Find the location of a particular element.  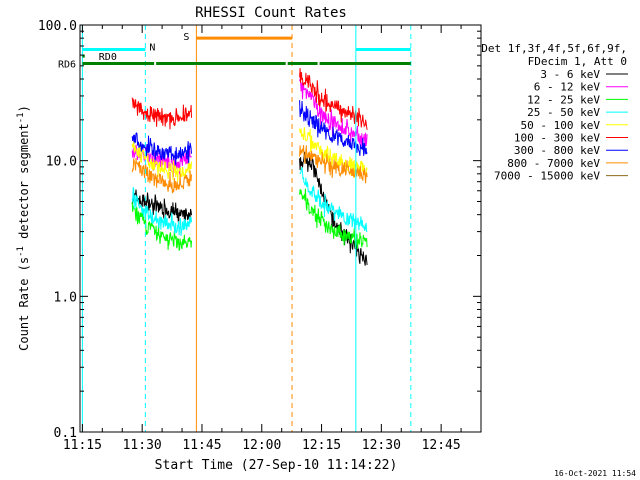

y-label-sup-1: -1 is located at coordinates (21, 251).